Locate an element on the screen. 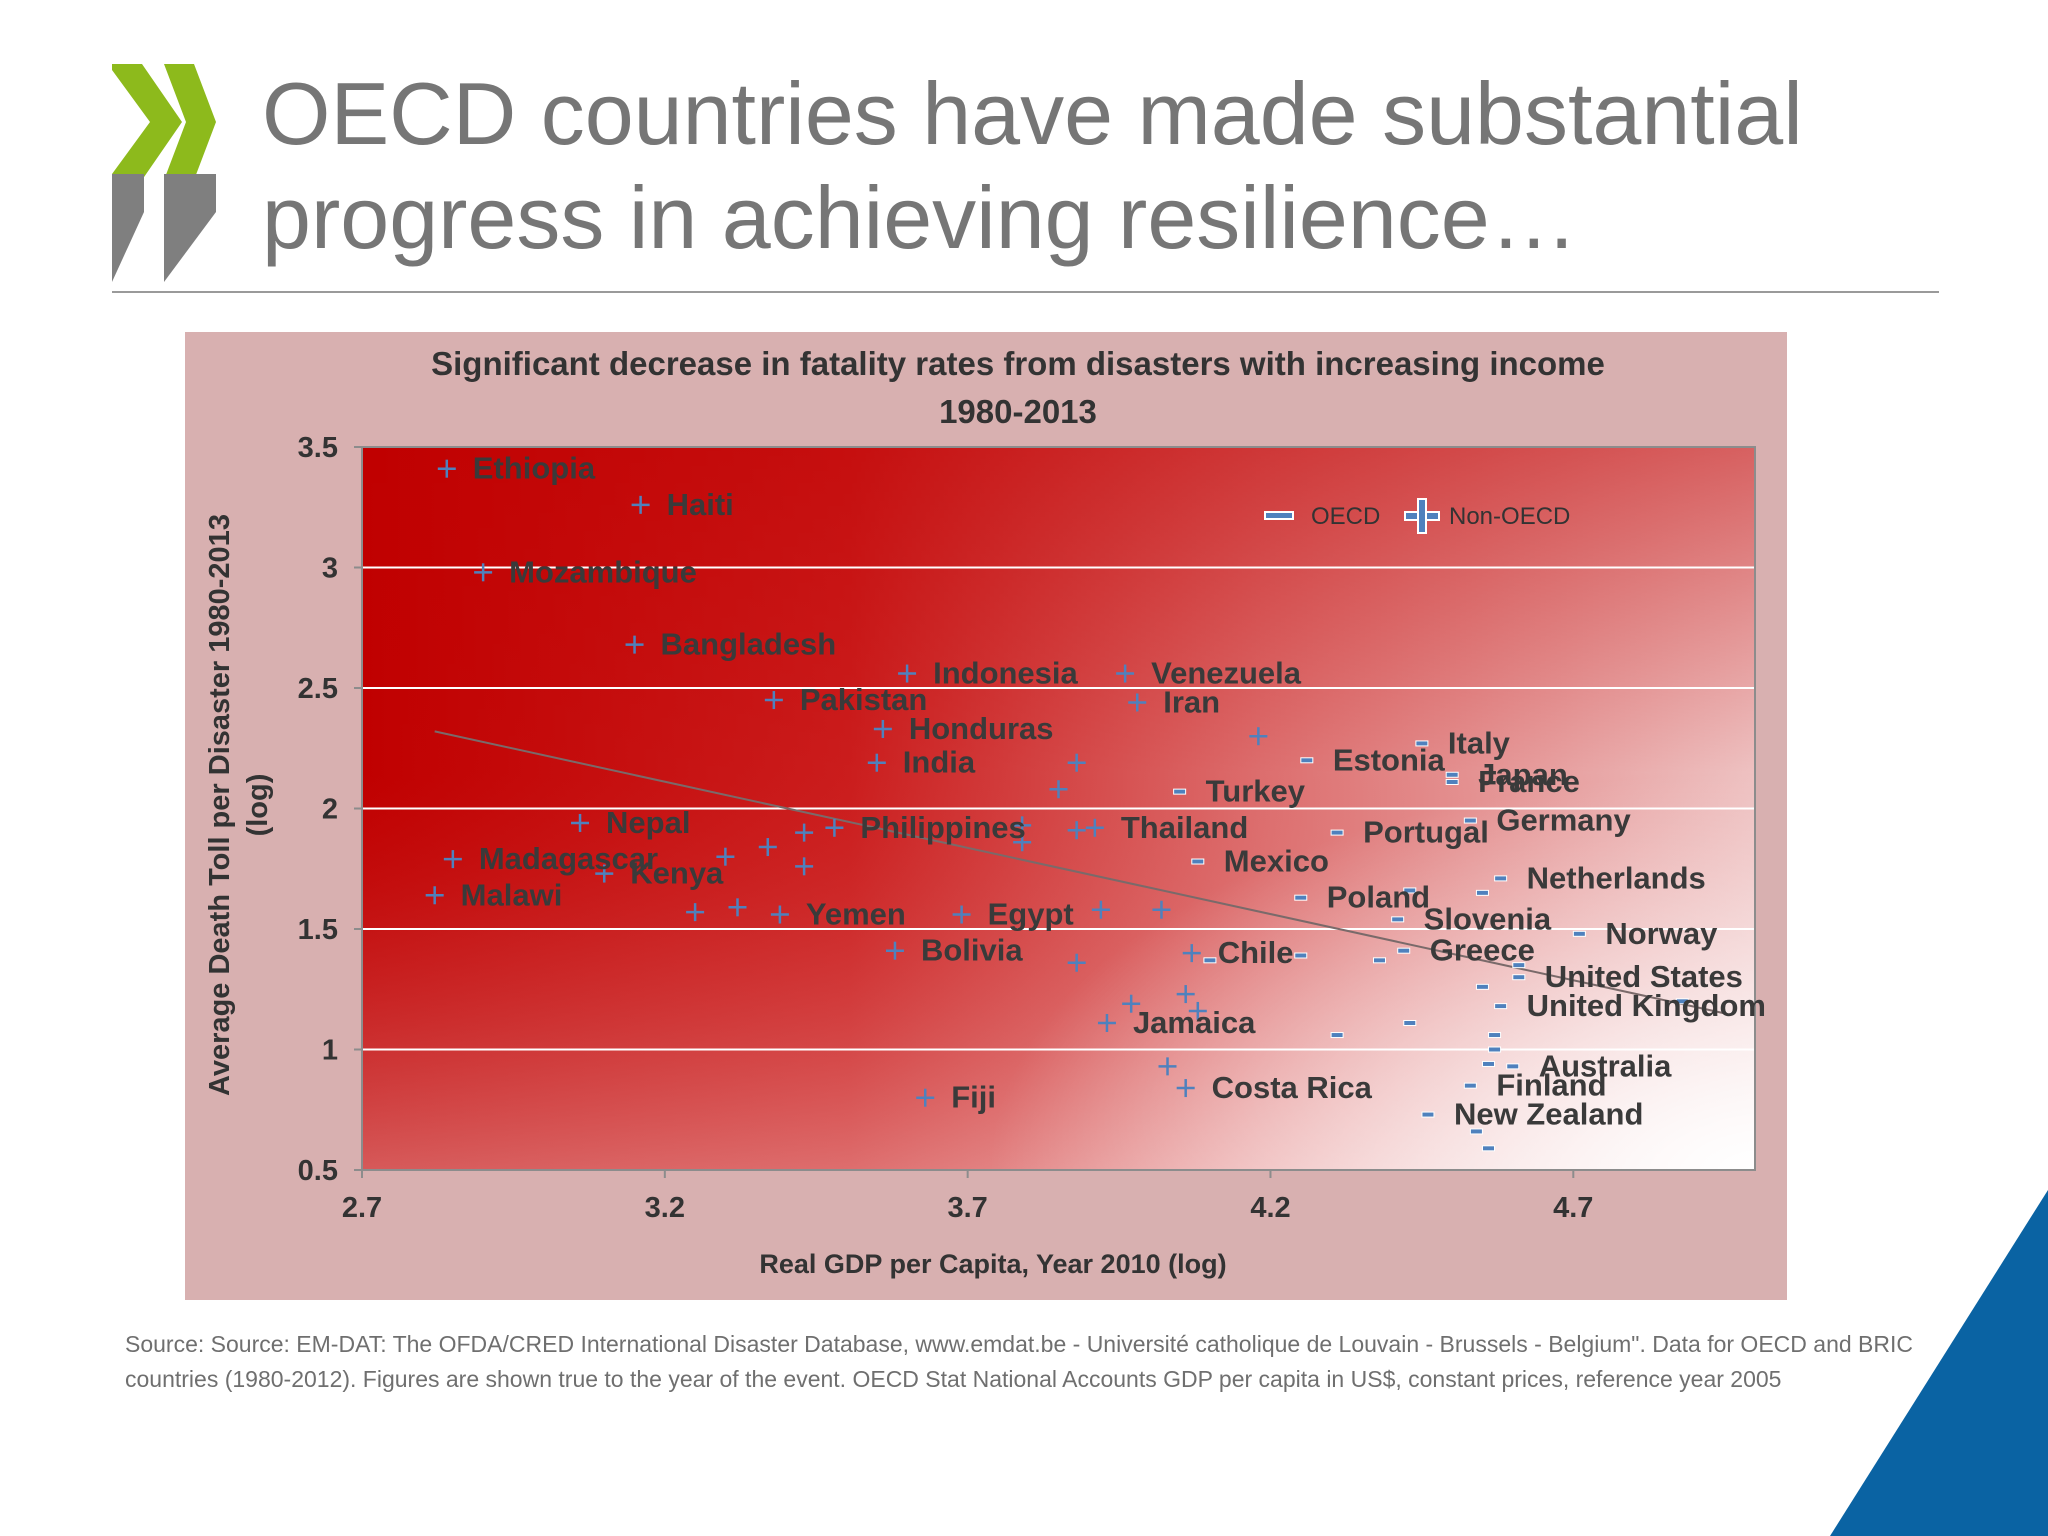 The width and height of the screenshot is (2048, 1536). point-label: Haiti is located at coordinates (700, 504).